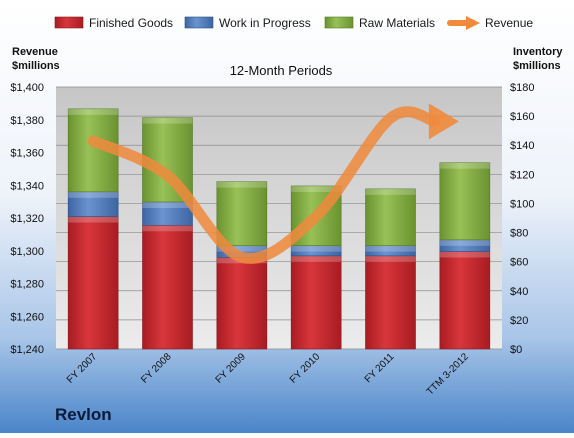 Image resolution: width=574 pixels, height=438 pixels. What do you see at coordinates (27, 252) in the screenshot?
I see `y-left-tick-label: $1,300` at bounding box center [27, 252].